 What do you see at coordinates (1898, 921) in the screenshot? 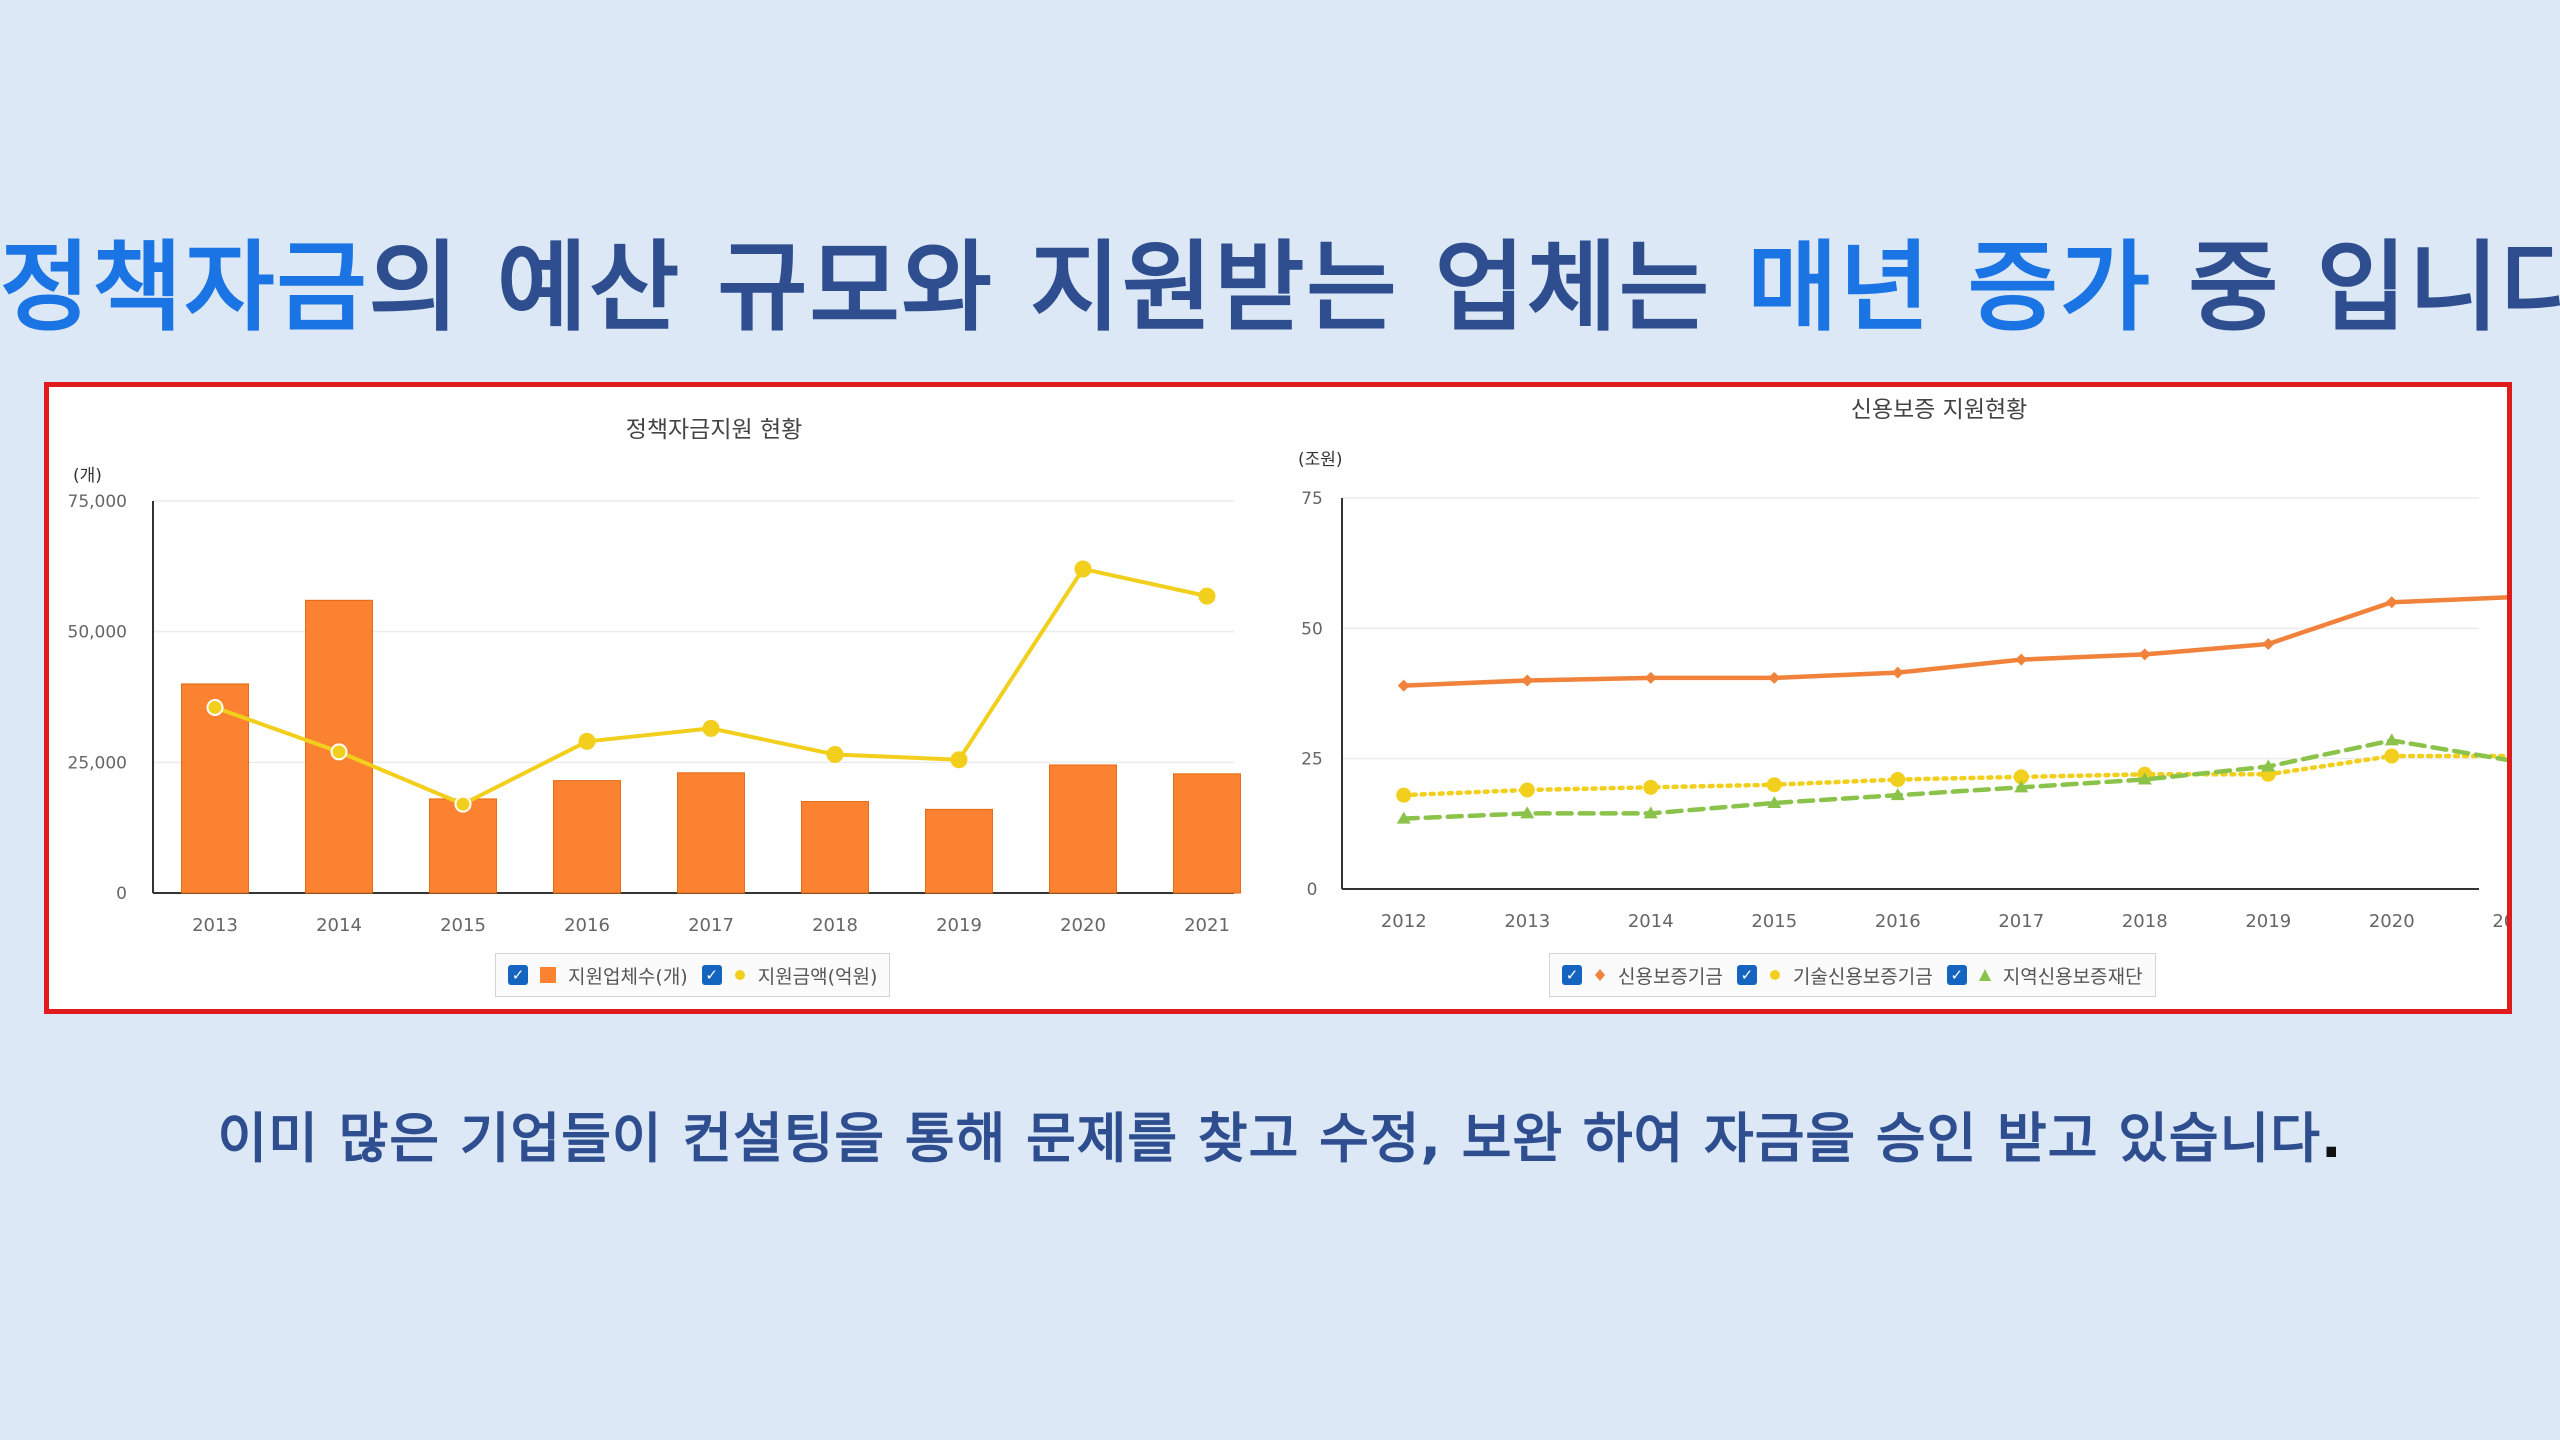
I see `x-tick-label: 2016` at bounding box center [1898, 921].